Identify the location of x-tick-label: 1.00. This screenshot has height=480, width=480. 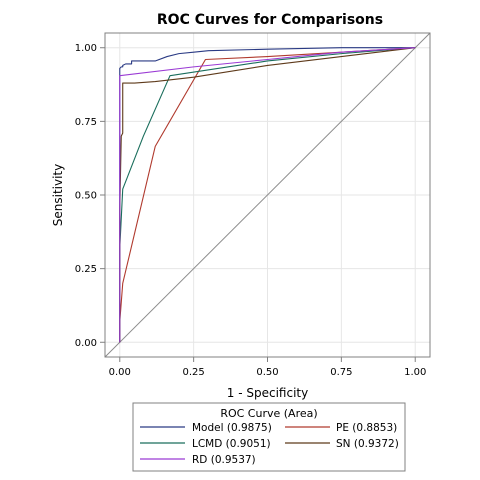
(415, 372).